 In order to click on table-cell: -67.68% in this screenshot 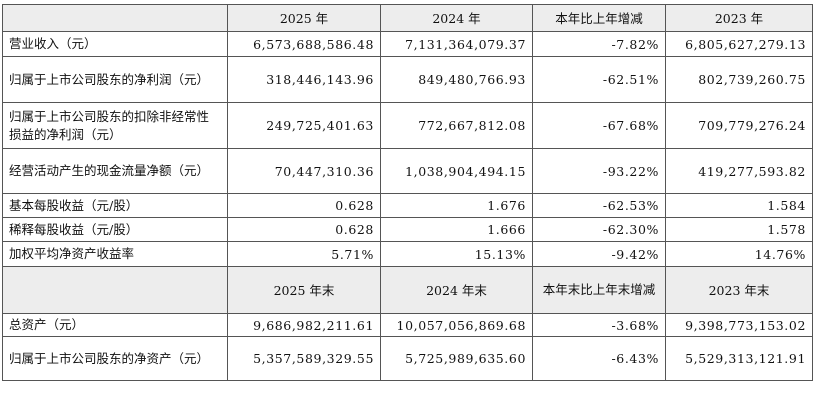, I will do `click(599, 125)`.